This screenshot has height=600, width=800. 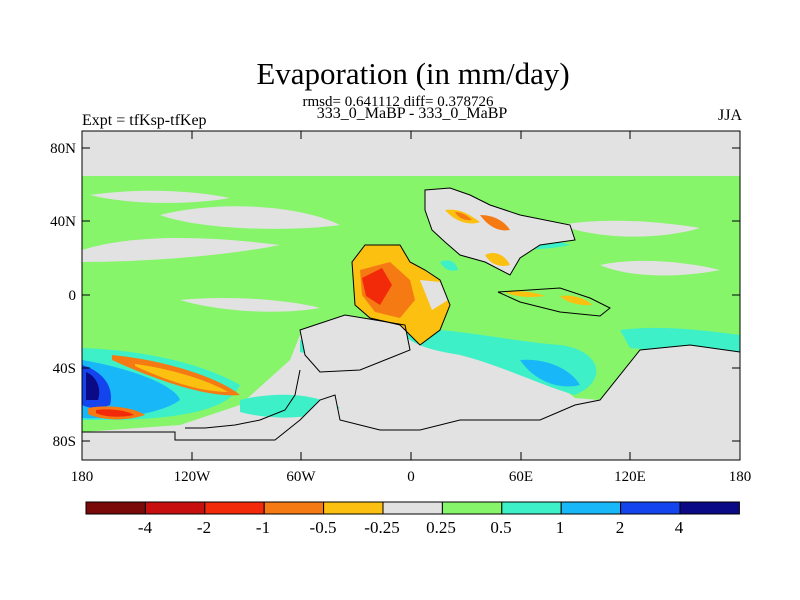 What do you see at coordinates (412, 113) in the screenshot?
I see `runs-line: 333_0_MaBP - 333_0_MaBP` at bounding box center [412, 113].